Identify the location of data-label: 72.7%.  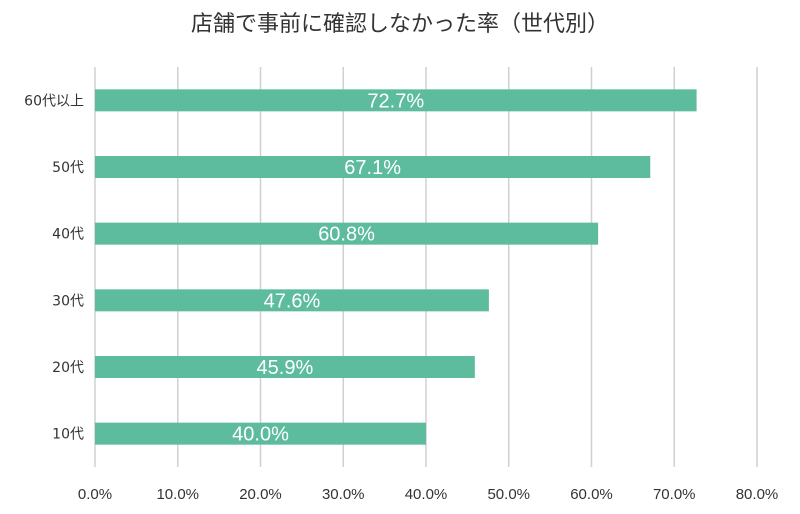
(395, 101).